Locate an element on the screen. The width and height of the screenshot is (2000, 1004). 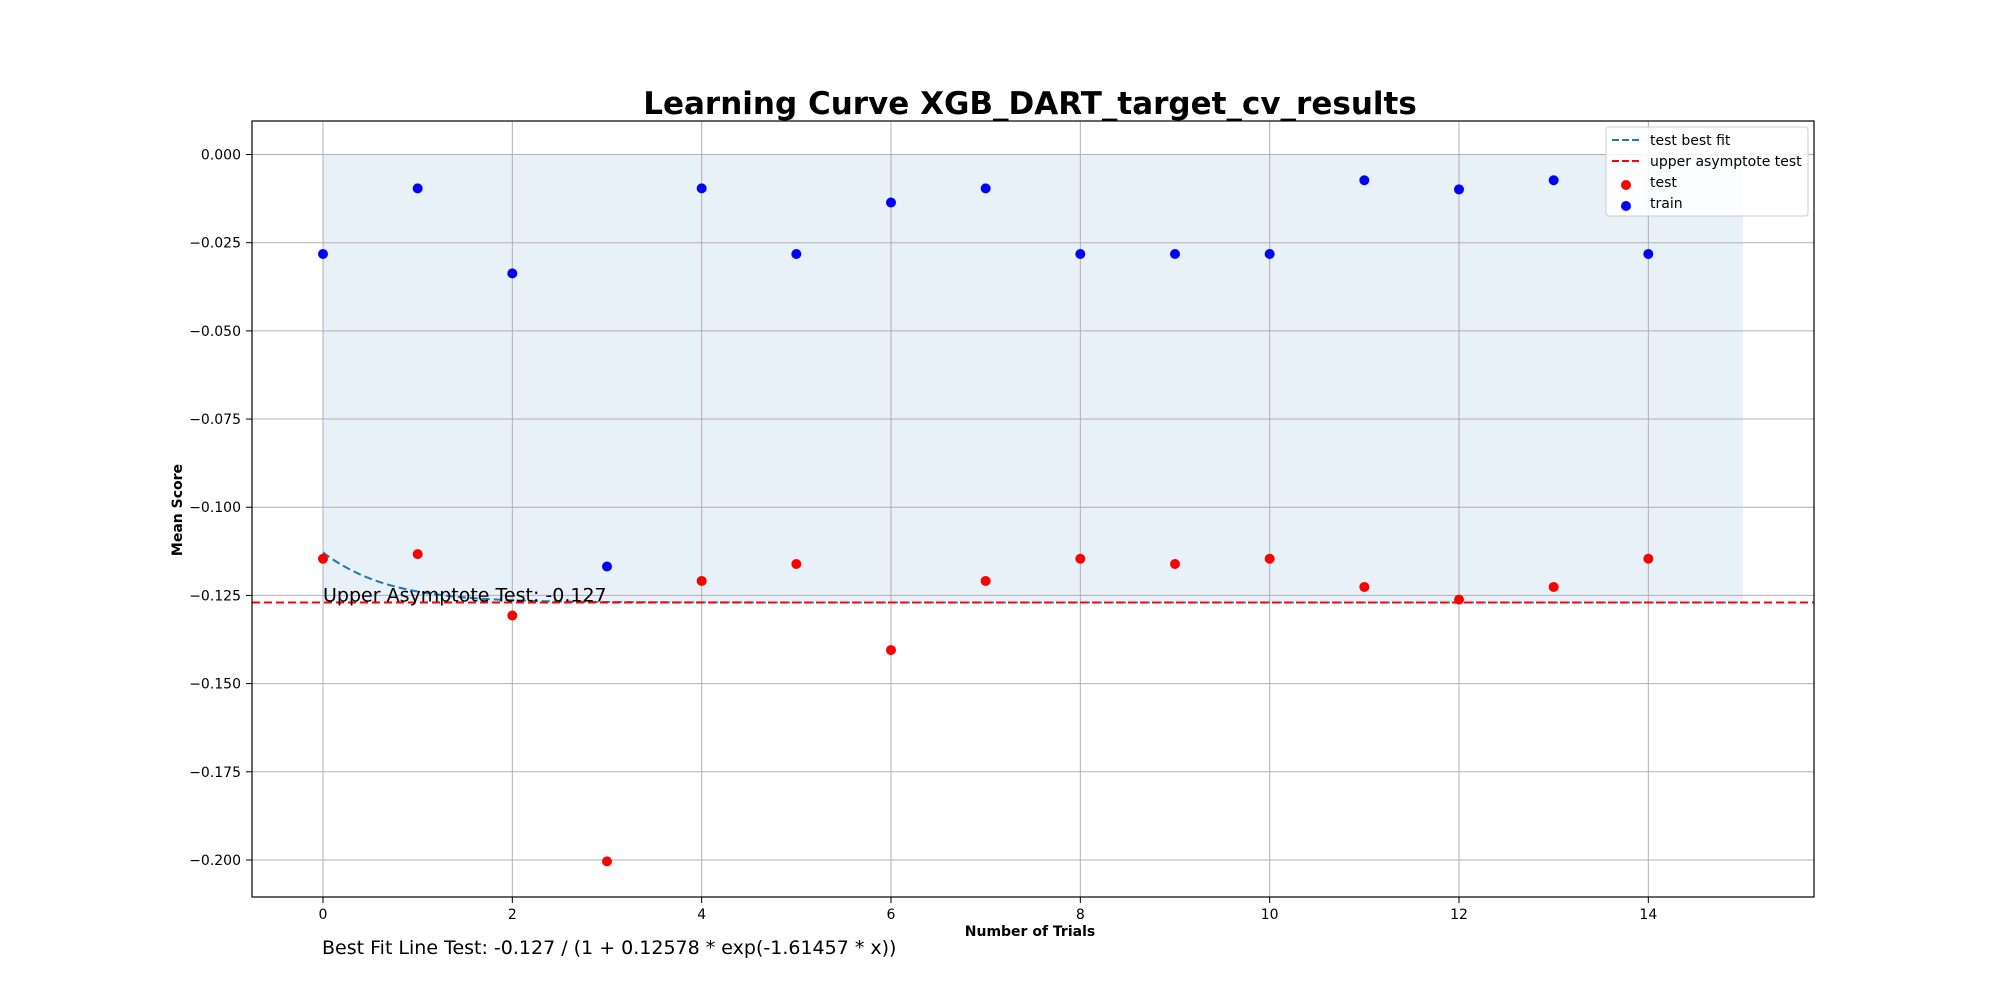
y-tick-label: −0.075 is located at coordinates (215, 420).